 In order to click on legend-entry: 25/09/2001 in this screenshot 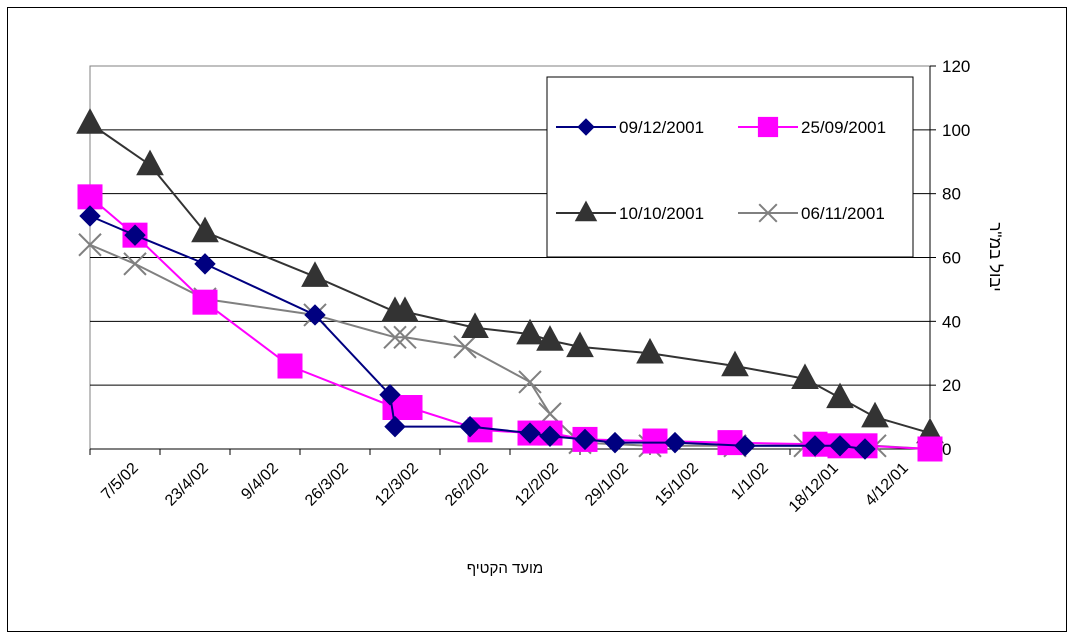, I will do `click(812, 127)`.